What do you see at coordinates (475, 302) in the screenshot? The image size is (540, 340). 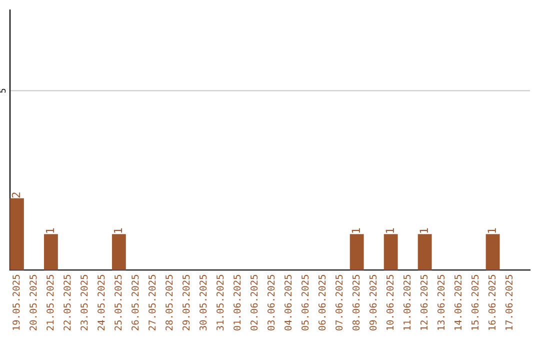 I see `x-tick-label: 15.06.2025` at bounding box center [475, 302].